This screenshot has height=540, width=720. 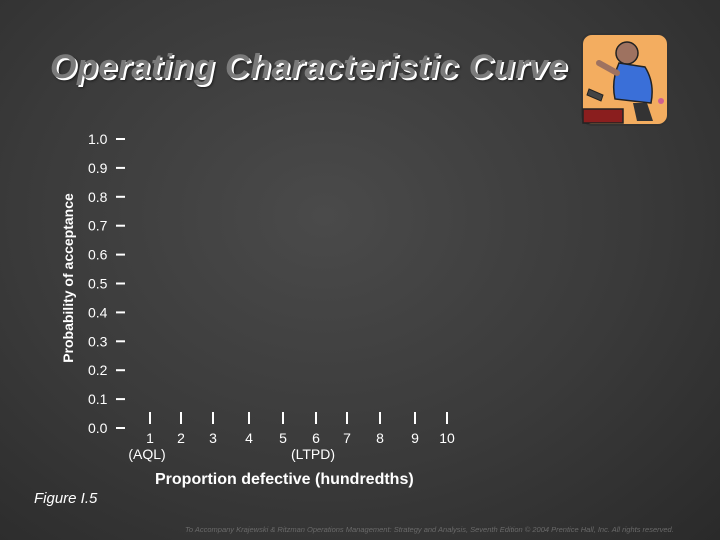 I want to click on slide-title: Operating Characteristic Curve, so click(x=309, y=67).